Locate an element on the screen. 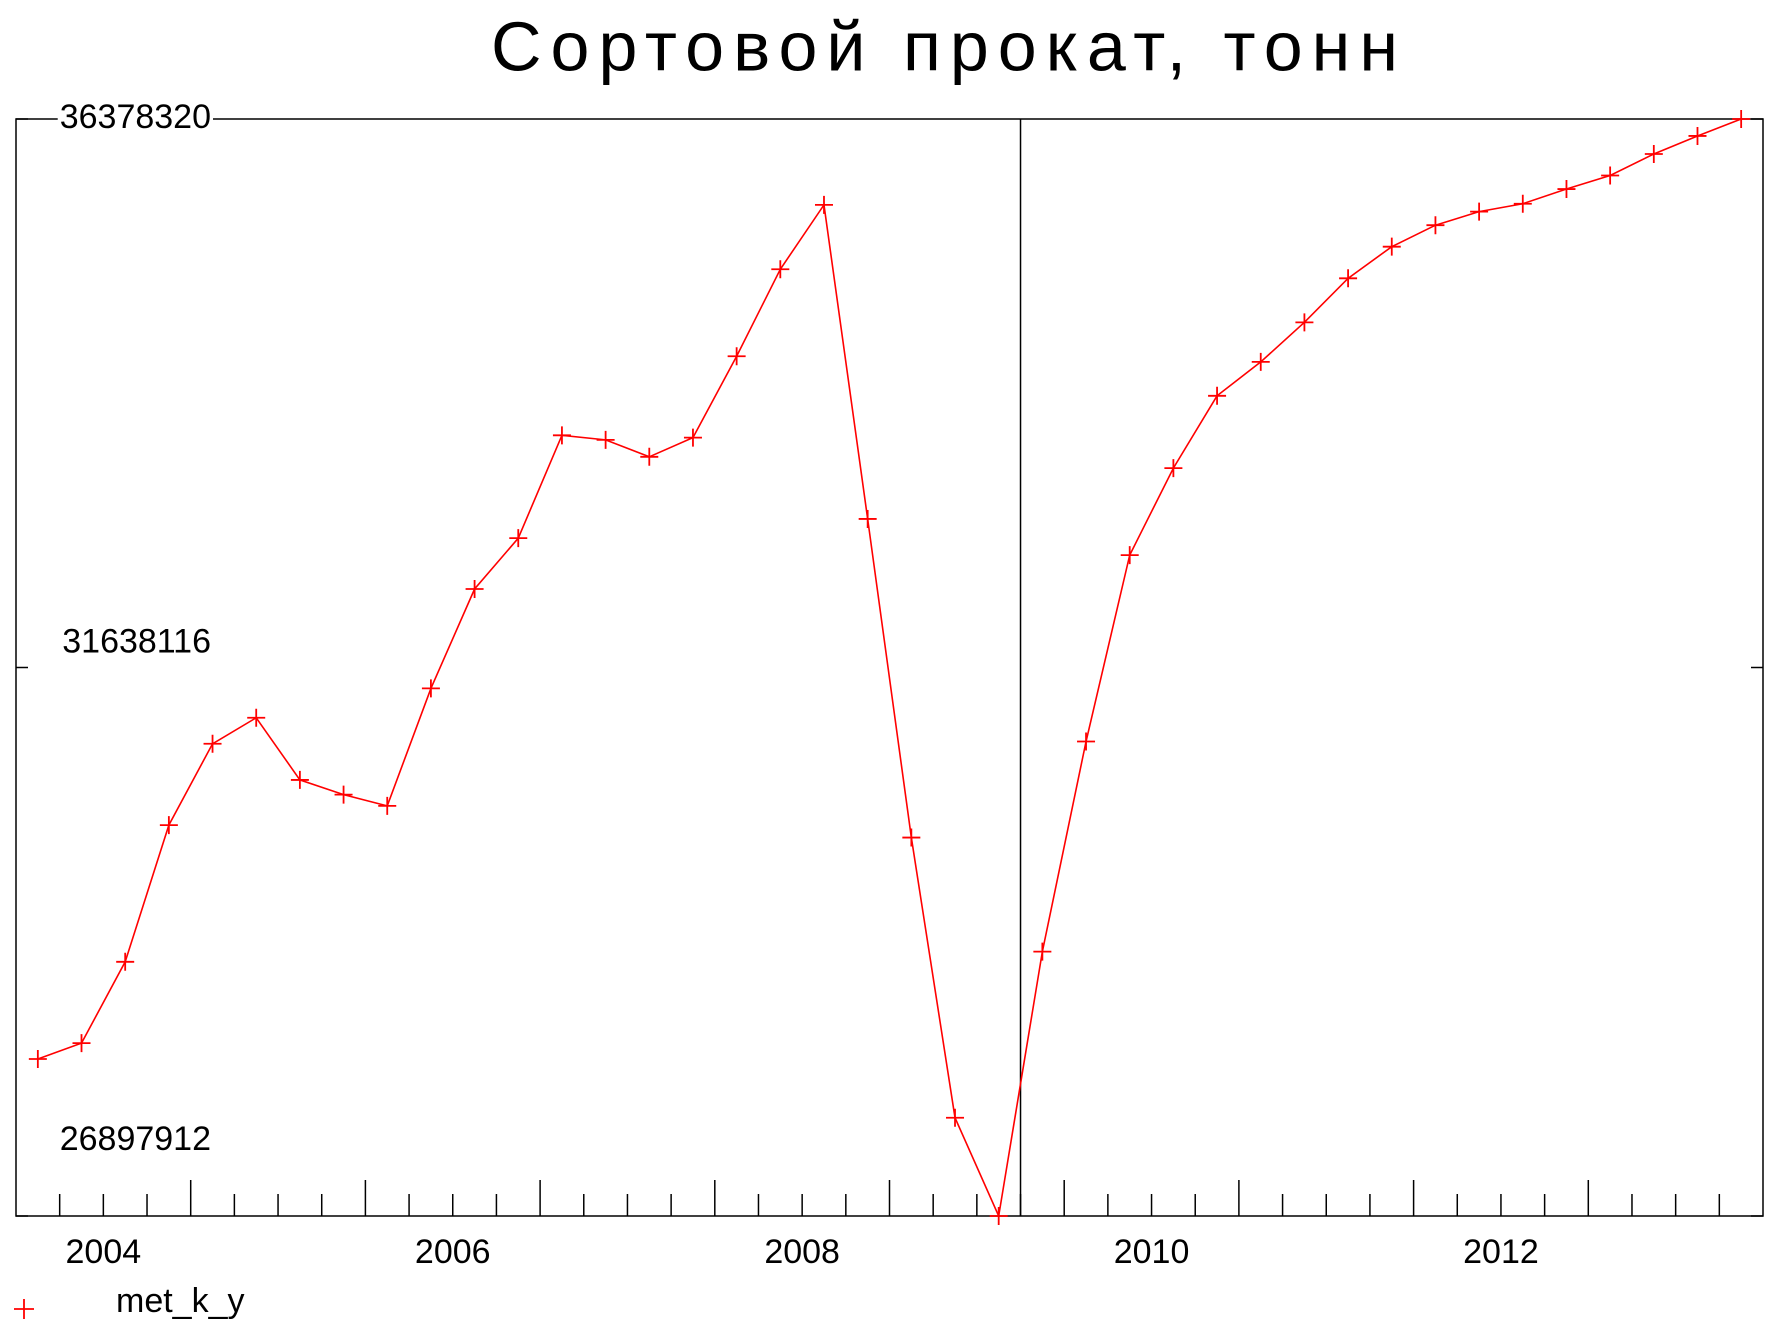 The height and width of the screenshot is (1329, 1772). y-tick-label: 31638116 is located at coordinates (136, 641).